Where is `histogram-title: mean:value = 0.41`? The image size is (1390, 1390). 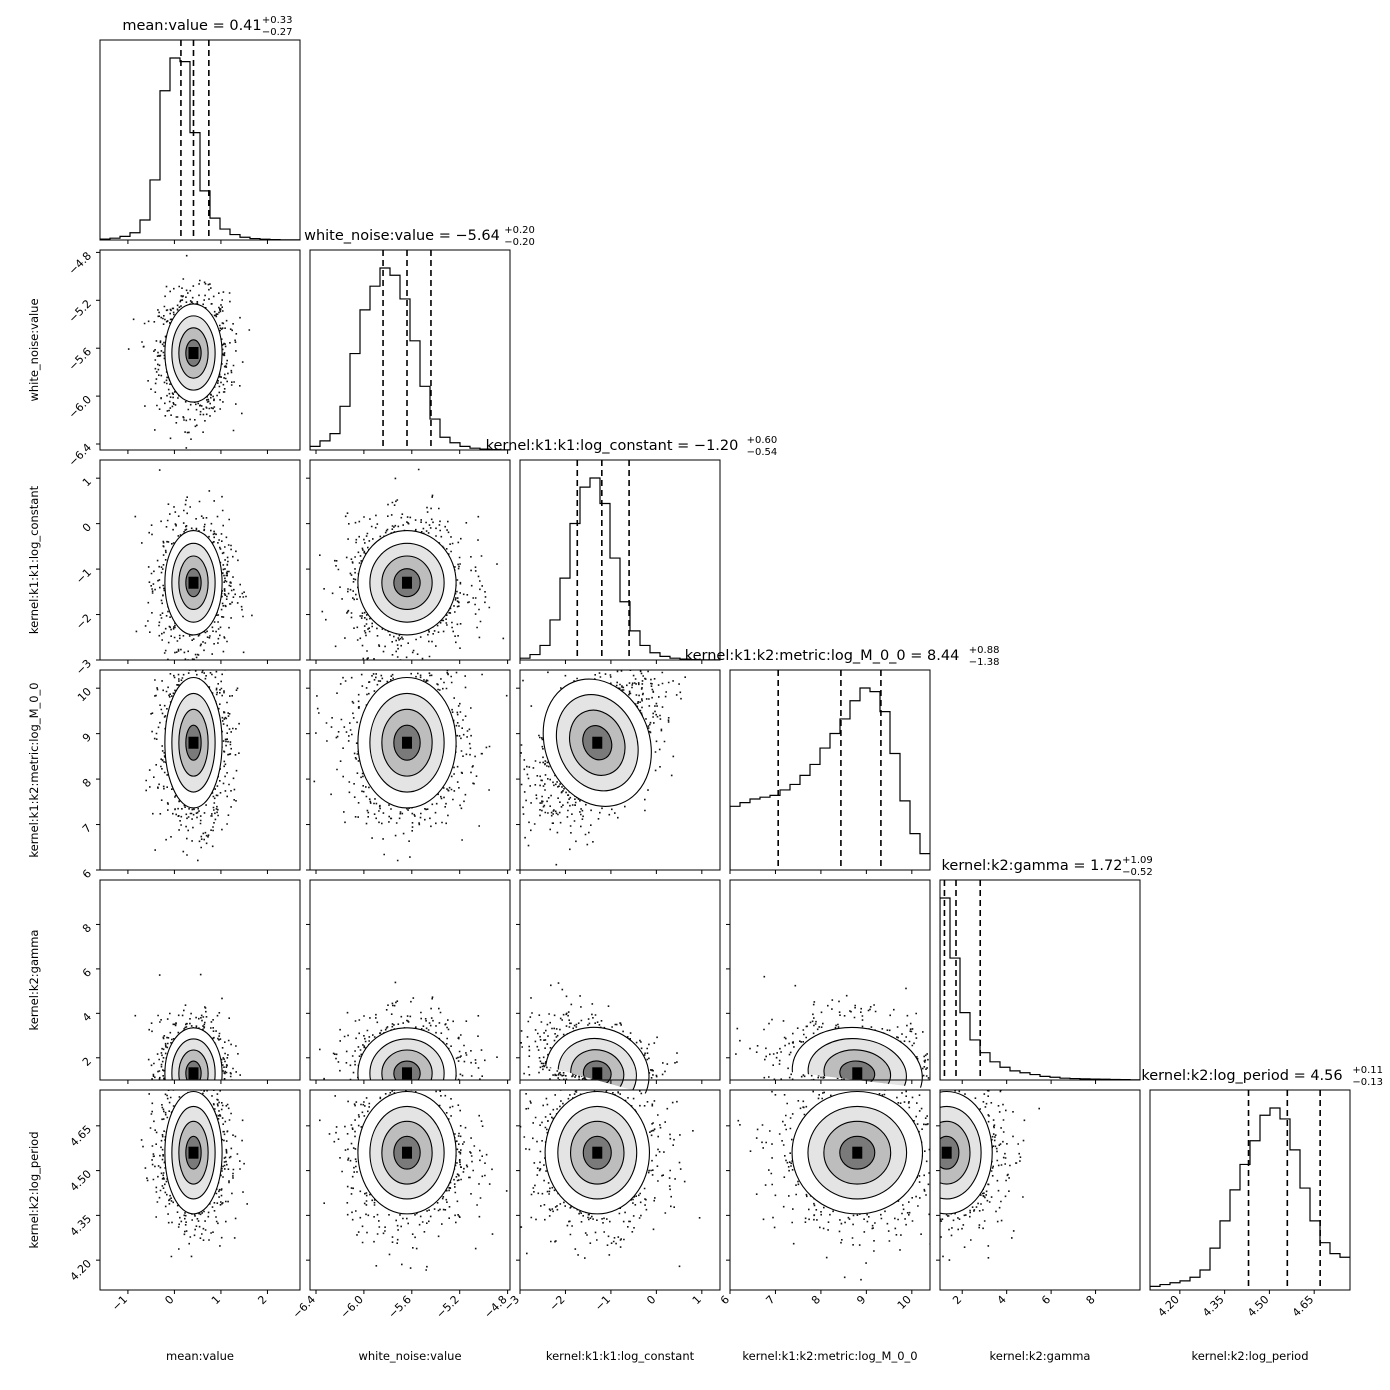 histogram-title: mean:value = 0.41 is located at coordinates (191, 26).